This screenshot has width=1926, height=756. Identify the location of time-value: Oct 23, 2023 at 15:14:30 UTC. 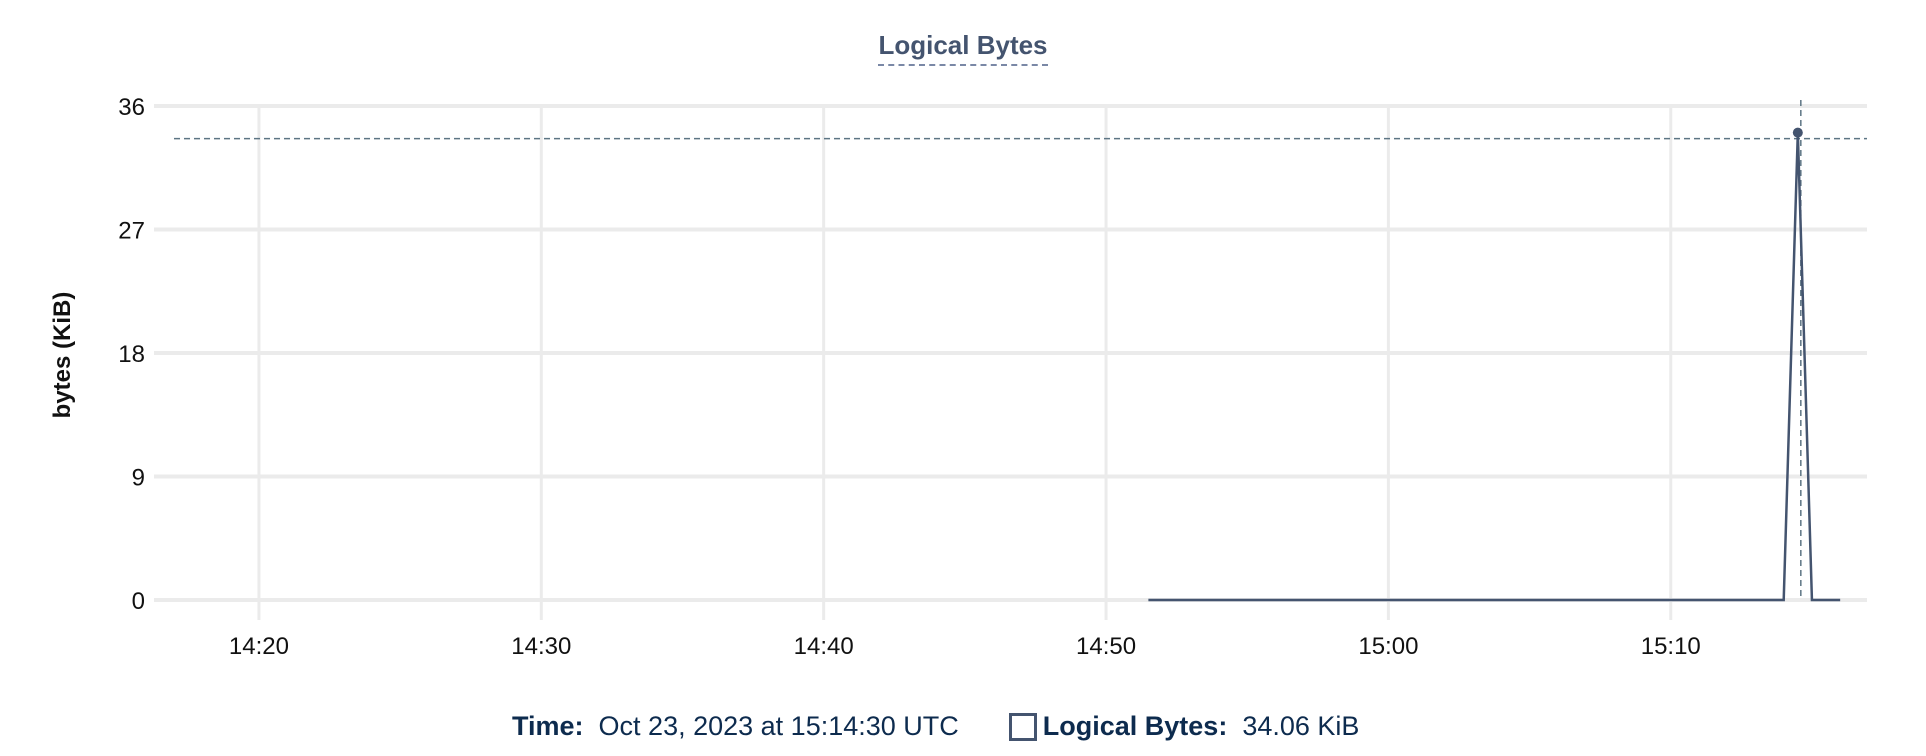
(778, 726).